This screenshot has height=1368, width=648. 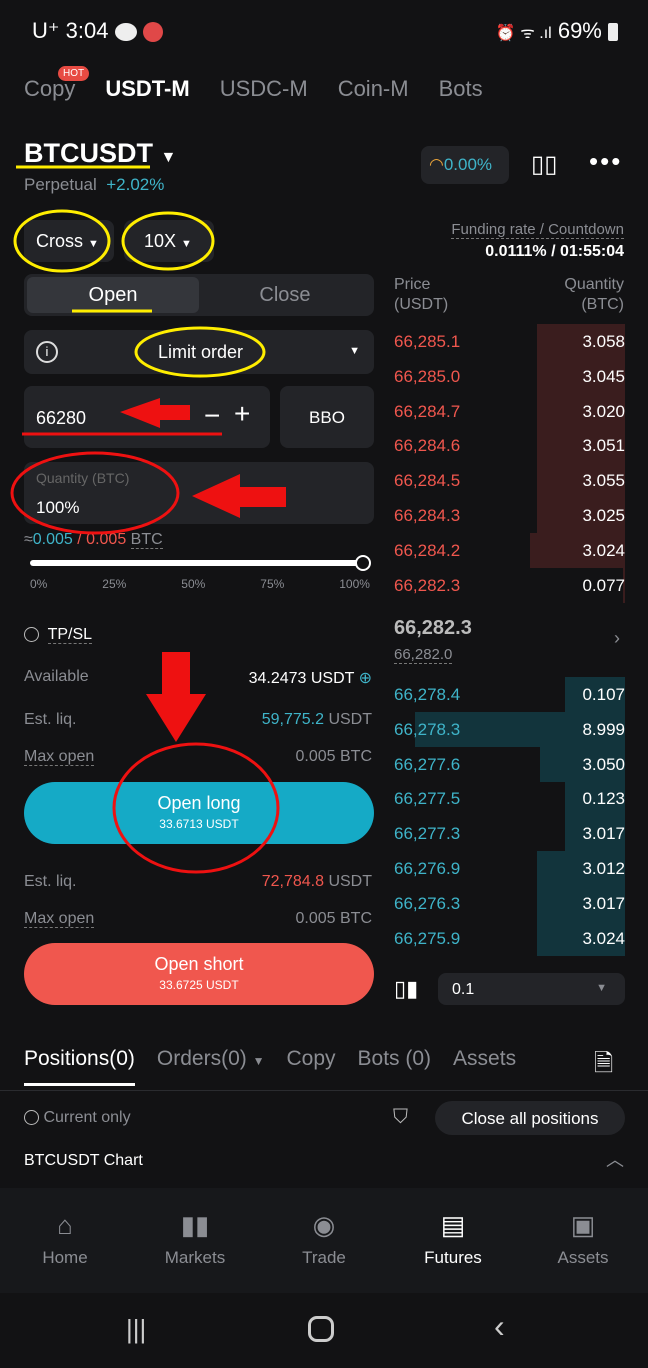 I want to click on clock: 3:04, so click(x=87, y=30).